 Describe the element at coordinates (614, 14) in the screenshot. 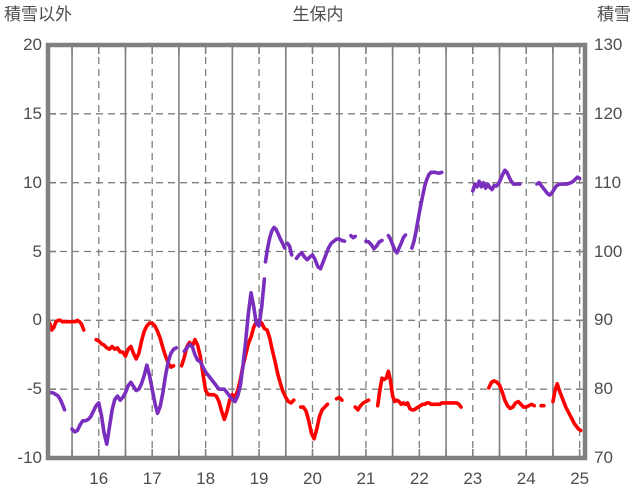

I see `right-axis-title: 積雪` at that location.